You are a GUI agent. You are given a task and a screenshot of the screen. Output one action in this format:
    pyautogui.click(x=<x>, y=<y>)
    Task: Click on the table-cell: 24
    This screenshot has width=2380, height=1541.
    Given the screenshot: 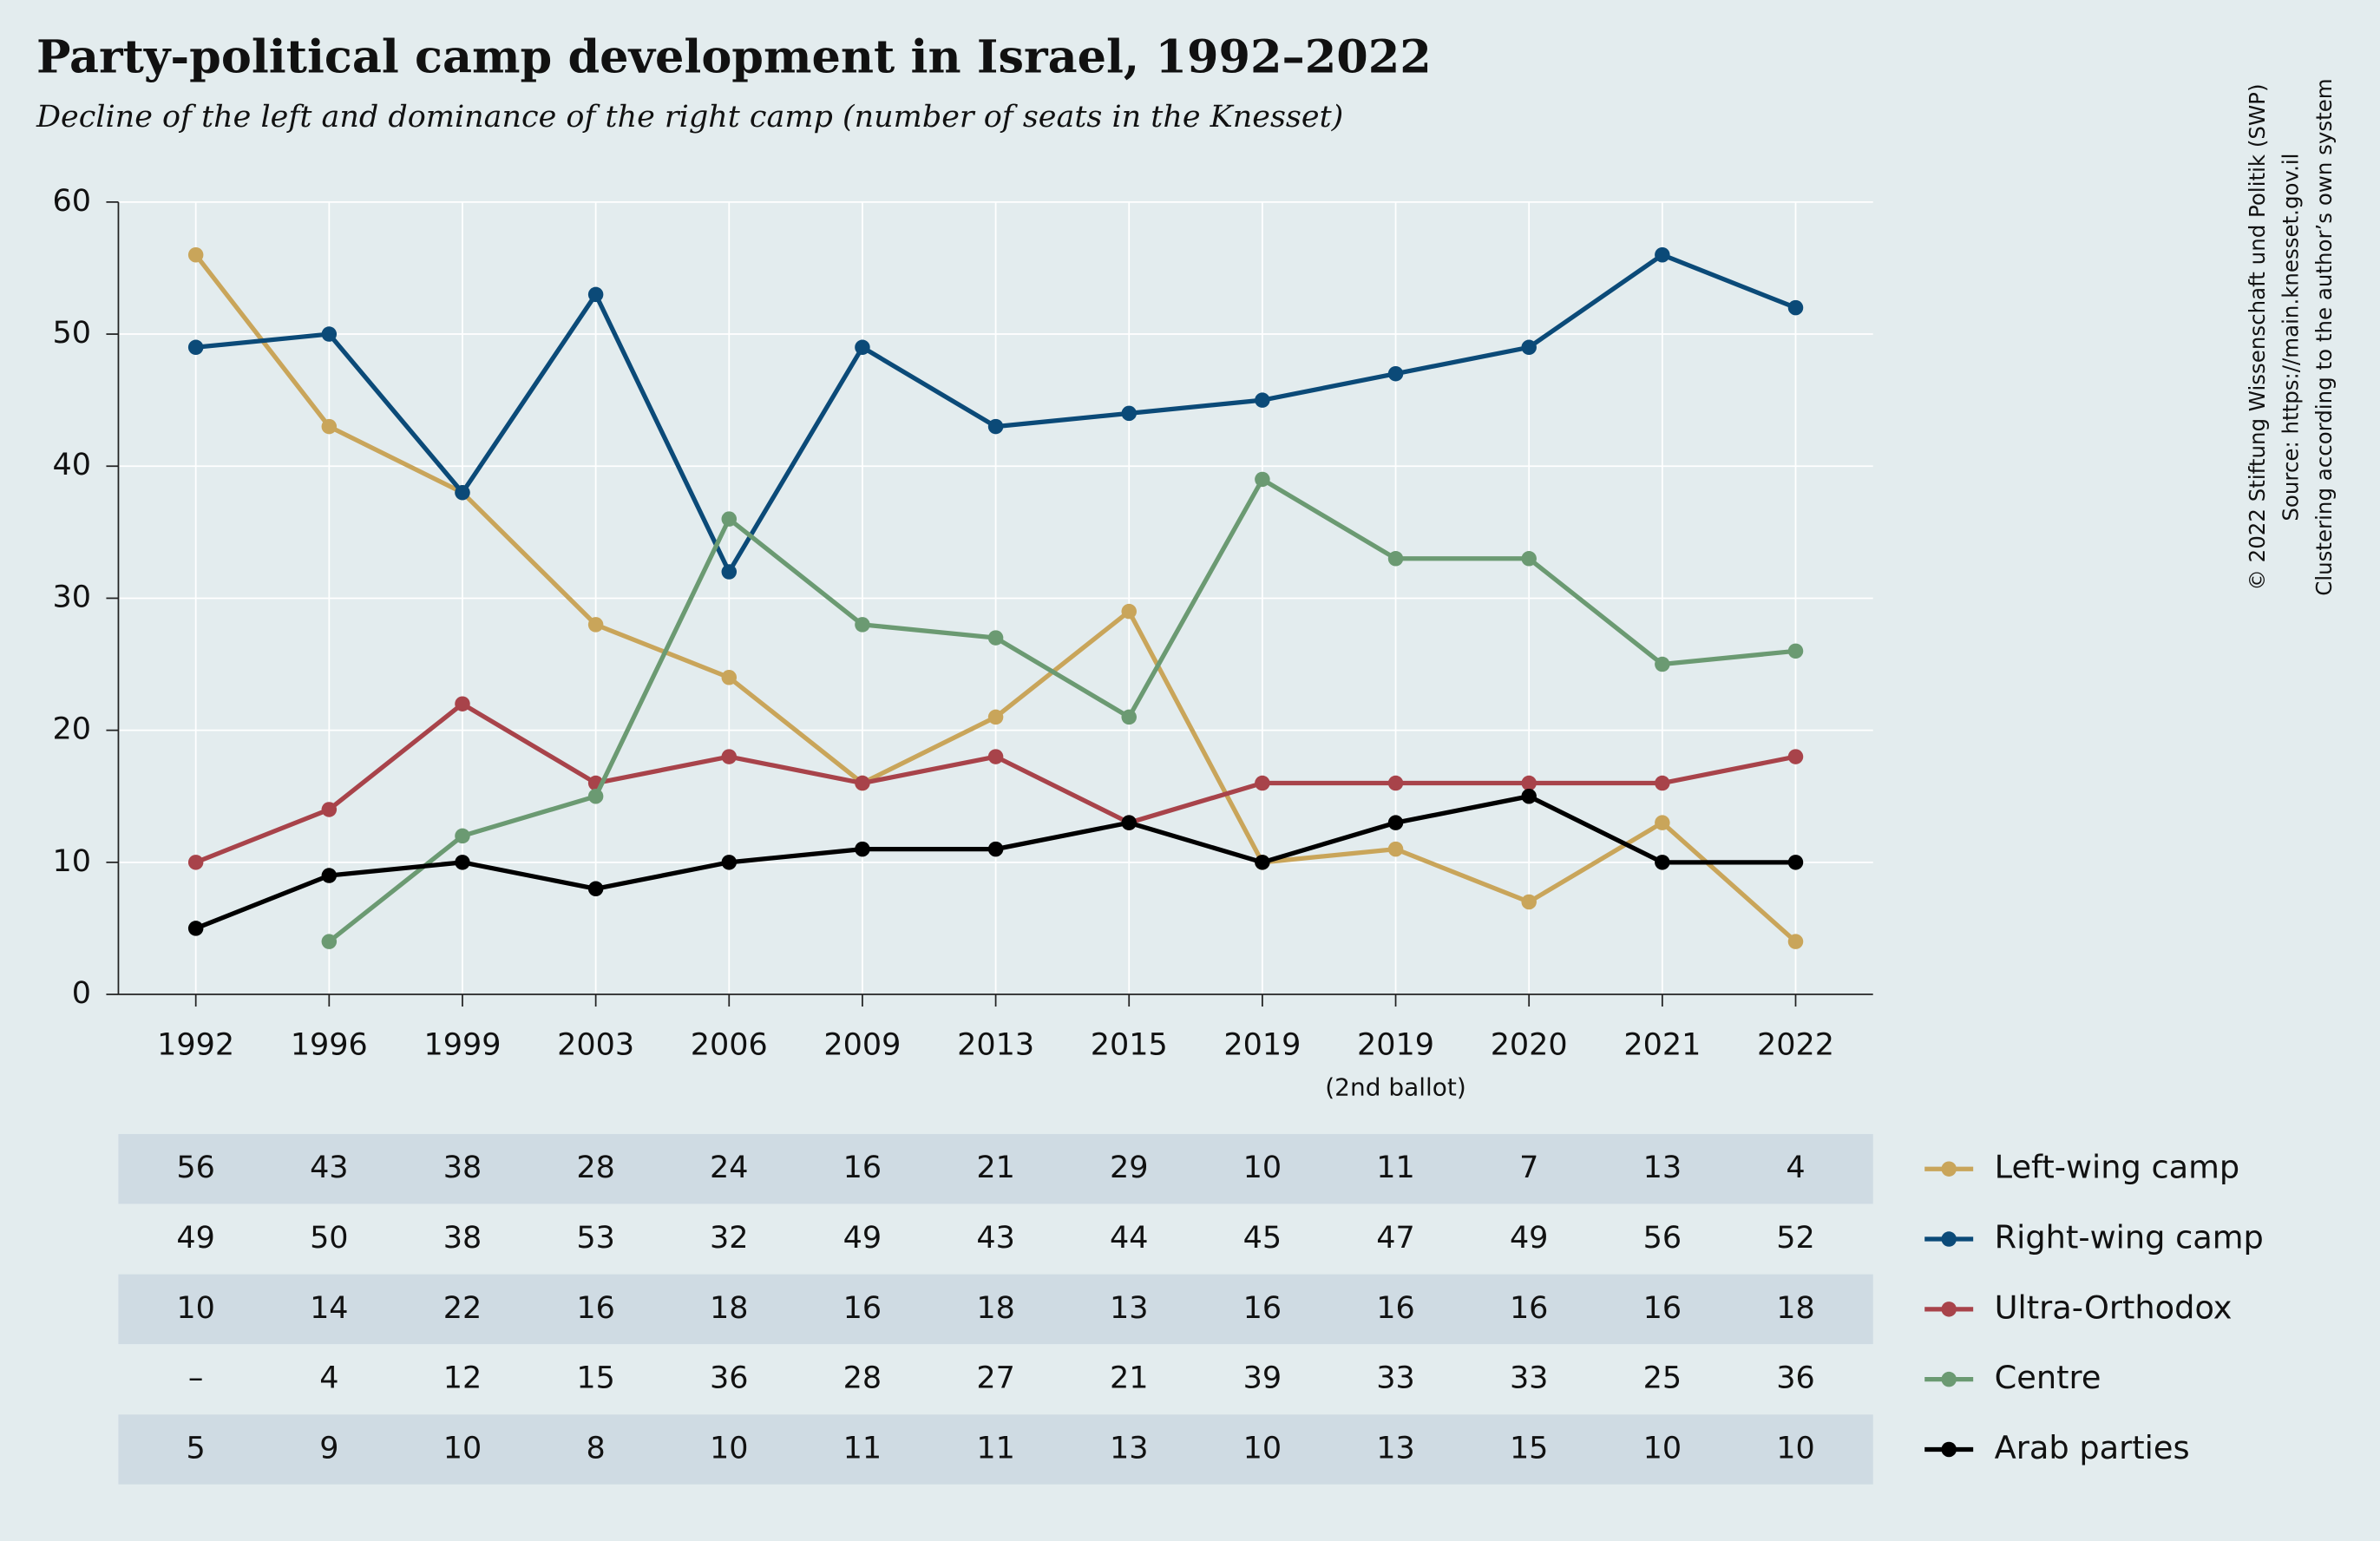 What is the action you would take?
    pyautogui.click(x=729, y=1168)
    